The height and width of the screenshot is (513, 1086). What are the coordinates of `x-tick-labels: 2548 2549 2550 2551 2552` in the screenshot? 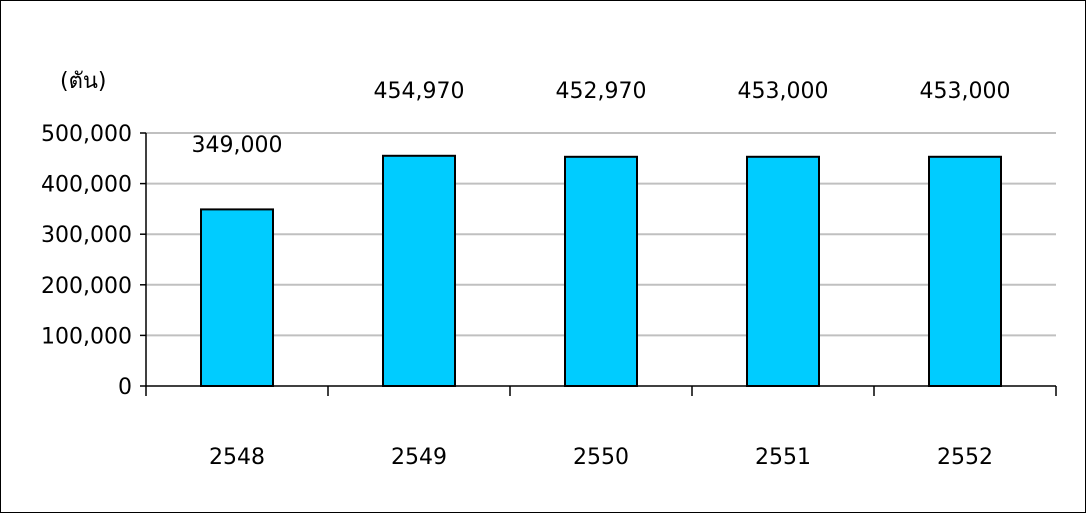 It's located at (601, 457).